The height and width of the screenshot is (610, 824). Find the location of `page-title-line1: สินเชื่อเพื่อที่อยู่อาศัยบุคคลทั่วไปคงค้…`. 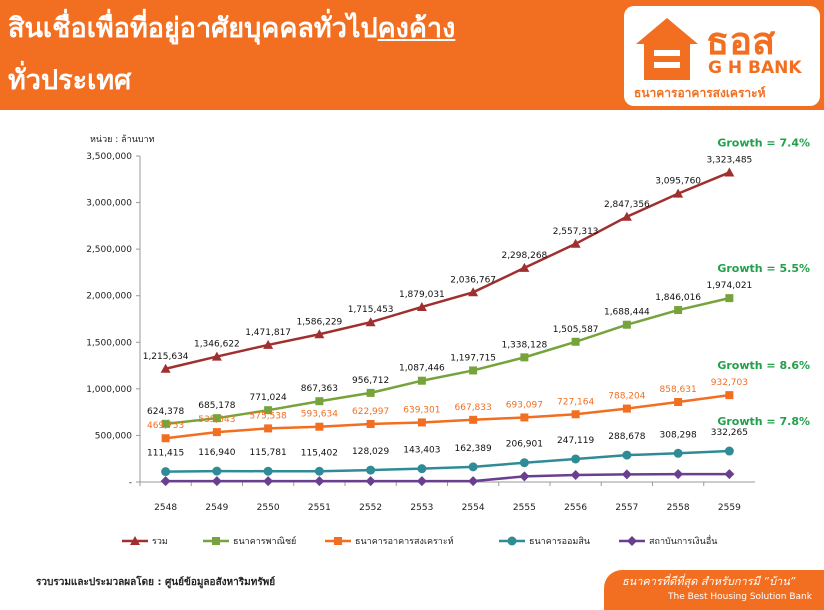

page-title-line1: สินเชื่อเพื่อที่อยู่อาศัยบุคคลทั่วไปคงค้… is located at coordinates (231, 27).